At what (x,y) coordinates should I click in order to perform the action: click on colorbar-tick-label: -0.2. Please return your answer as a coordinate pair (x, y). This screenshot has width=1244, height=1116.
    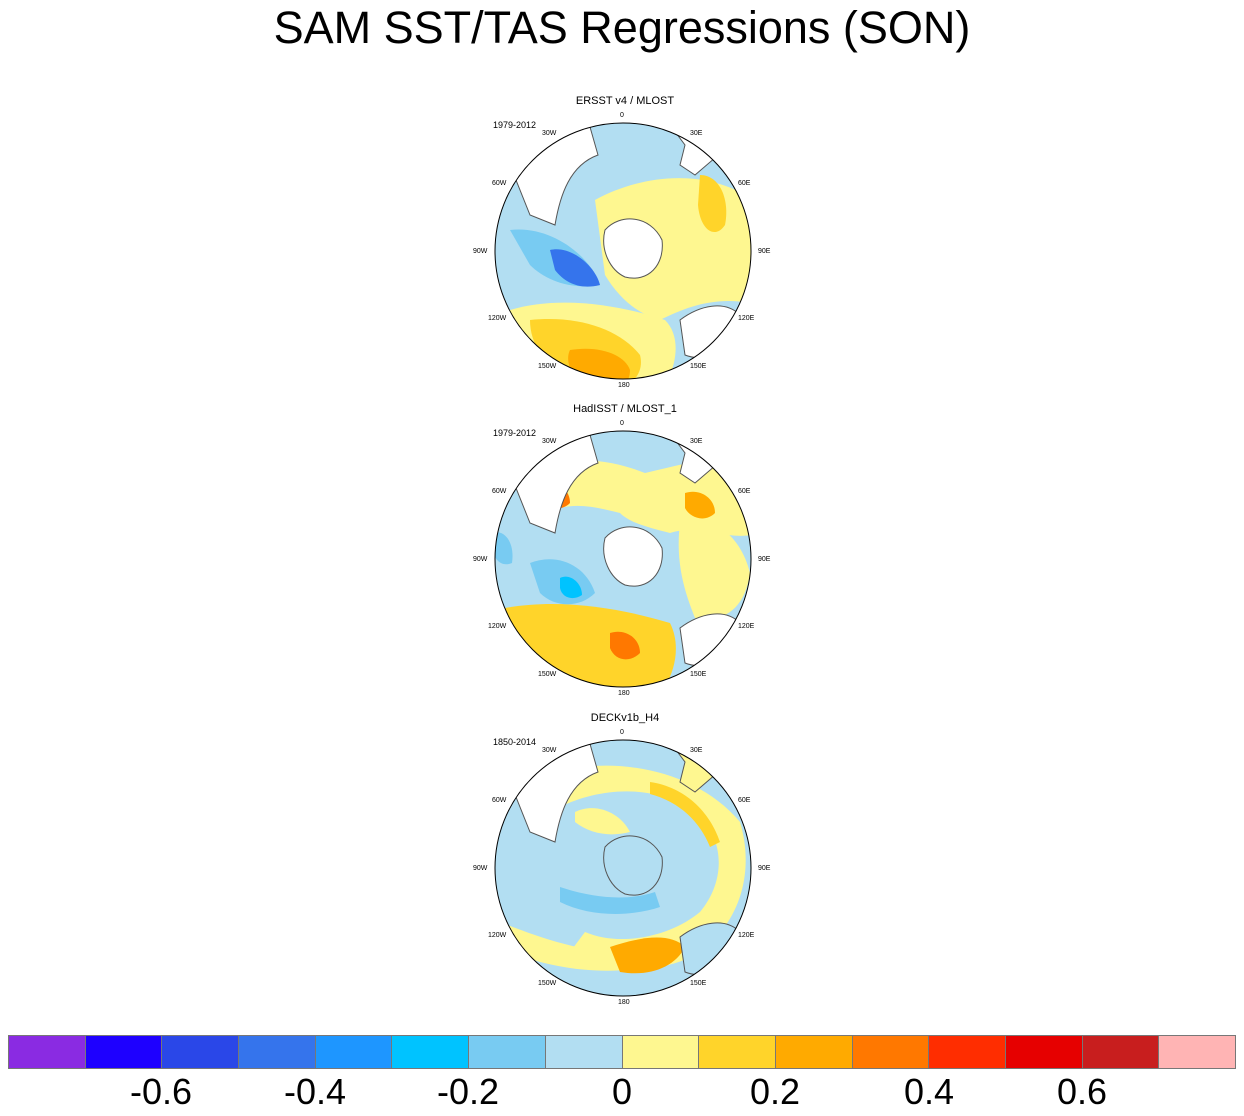
    Looking at the image, I should click on (468, 1091).